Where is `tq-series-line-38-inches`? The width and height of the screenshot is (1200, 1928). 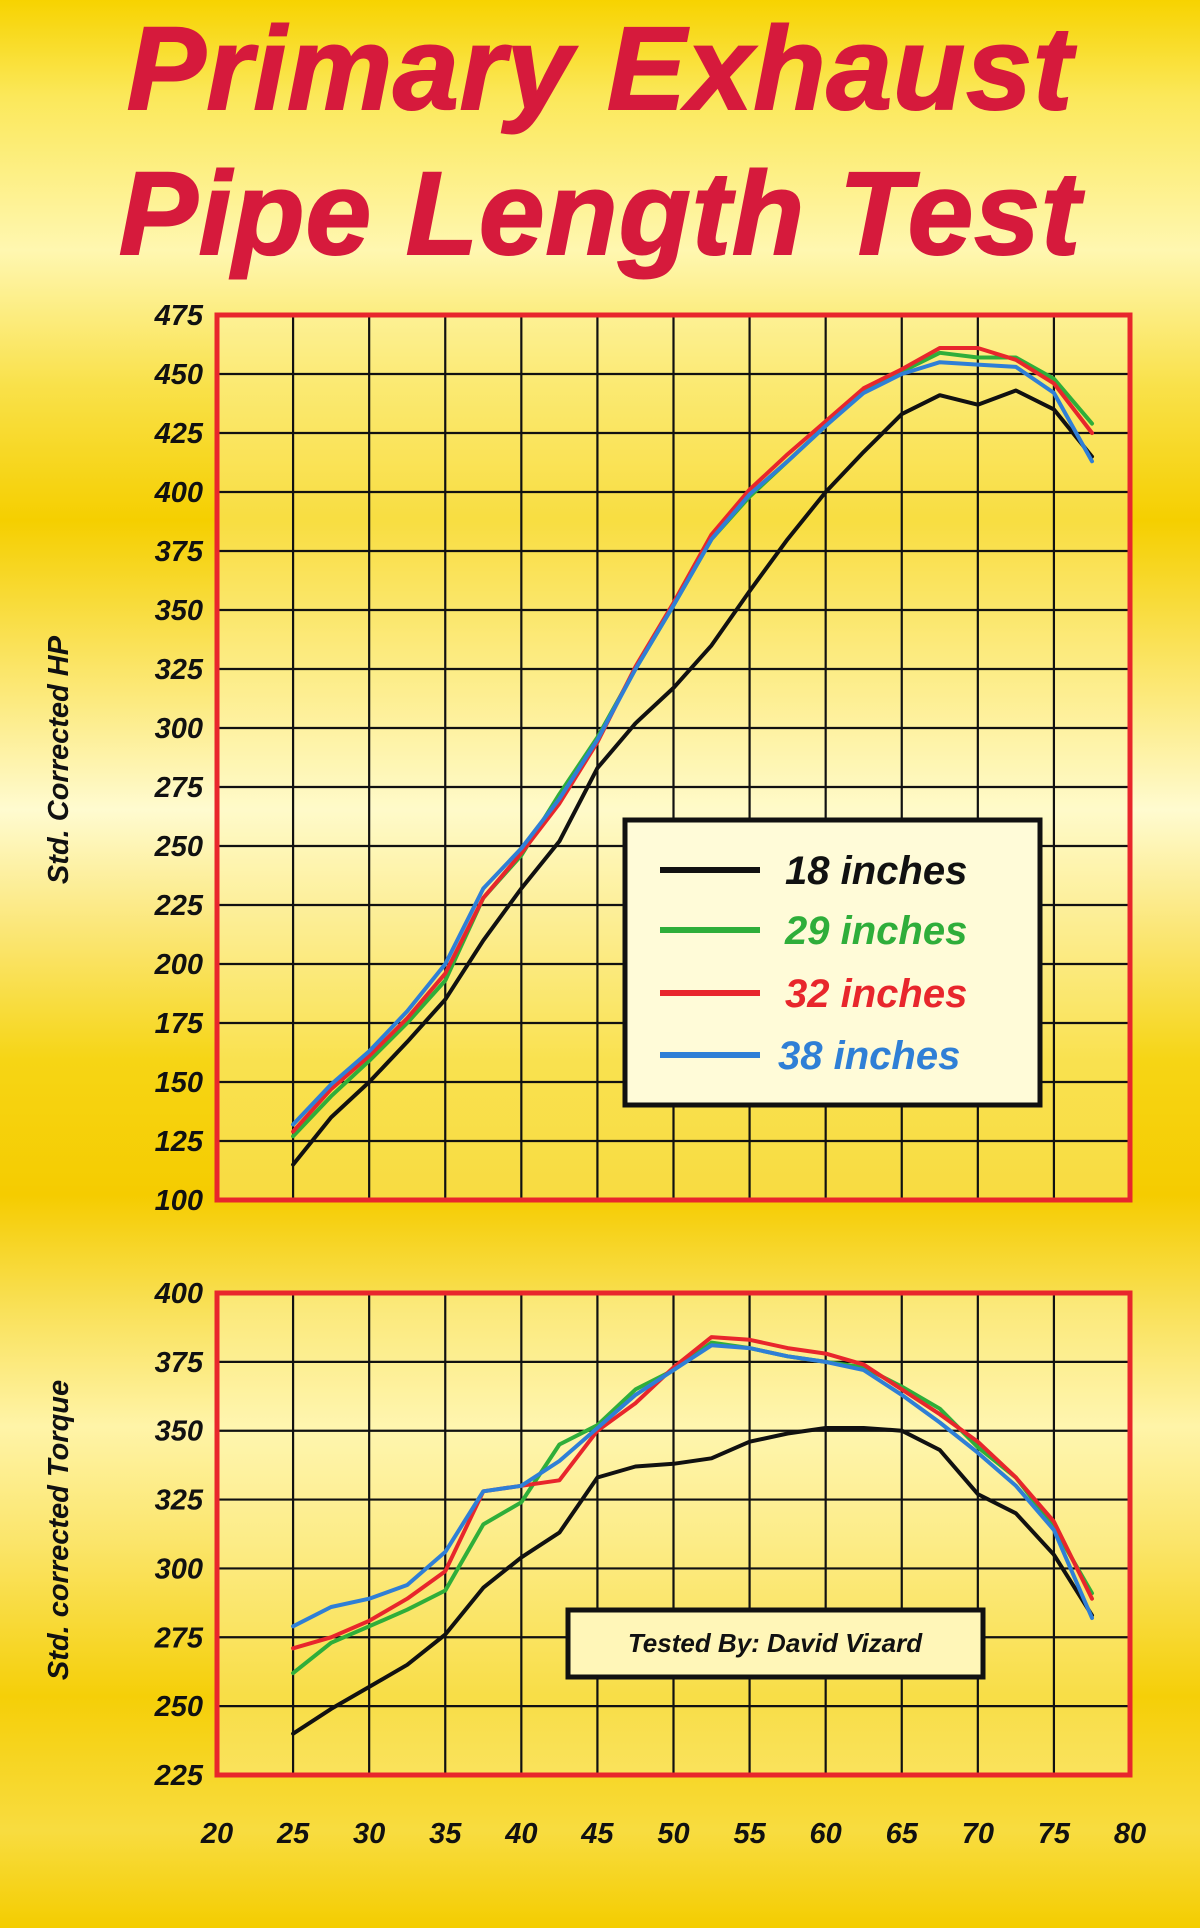 tq-series-line-38-inches is located at coordinates (692, 1486).